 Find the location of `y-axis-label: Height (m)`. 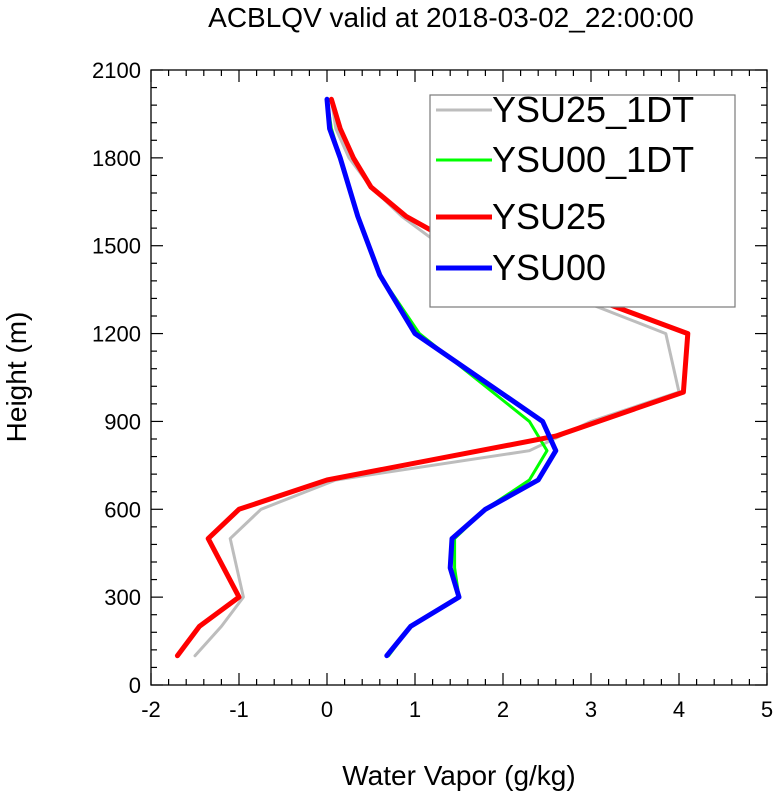

y-axis-label: Height (m) is located at coordinates (16, 377).